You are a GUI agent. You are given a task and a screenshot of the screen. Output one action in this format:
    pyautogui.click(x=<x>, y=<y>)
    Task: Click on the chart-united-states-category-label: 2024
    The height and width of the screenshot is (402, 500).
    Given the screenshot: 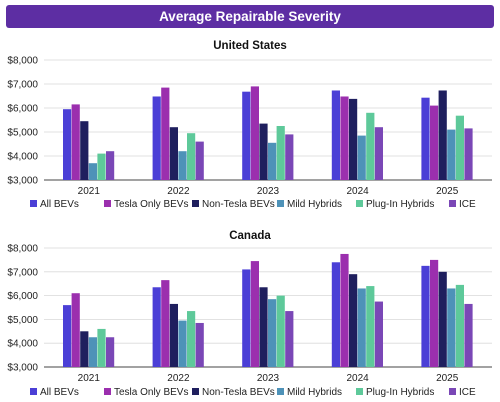 What is the action you would take?
    pyautogui.click(x=357, y=191)
    